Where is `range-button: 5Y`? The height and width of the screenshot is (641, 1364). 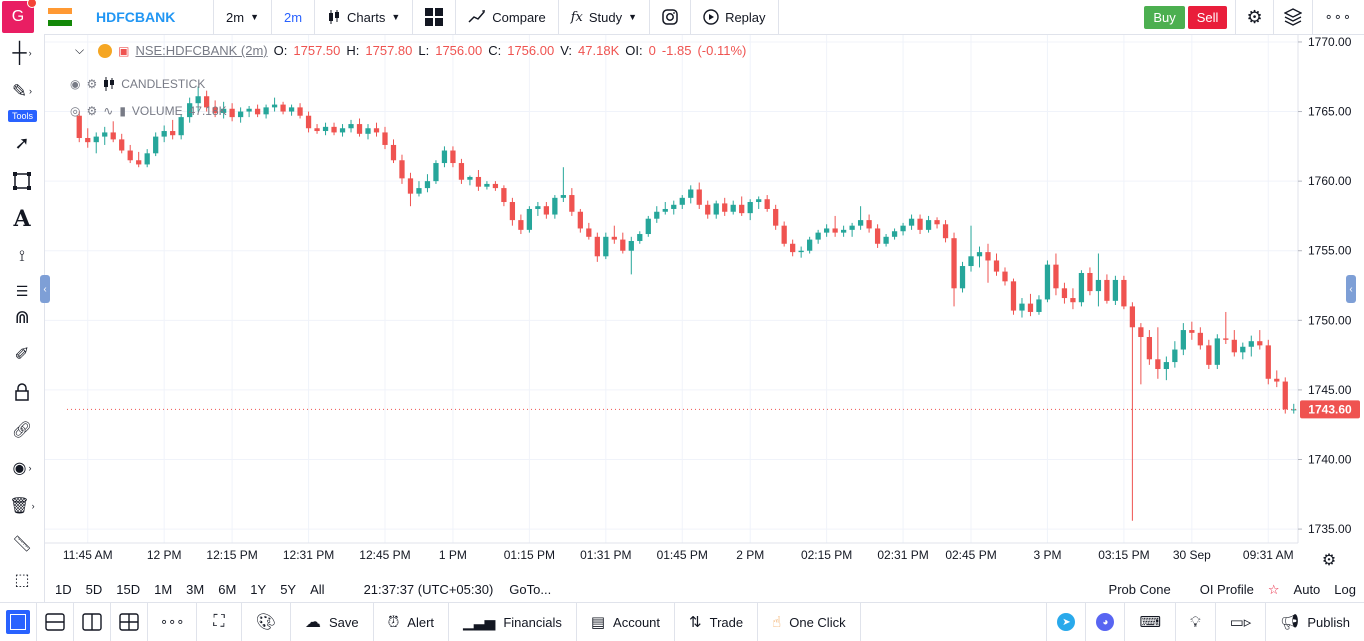
range-button: 5Y is located at coordinates (288, 589).